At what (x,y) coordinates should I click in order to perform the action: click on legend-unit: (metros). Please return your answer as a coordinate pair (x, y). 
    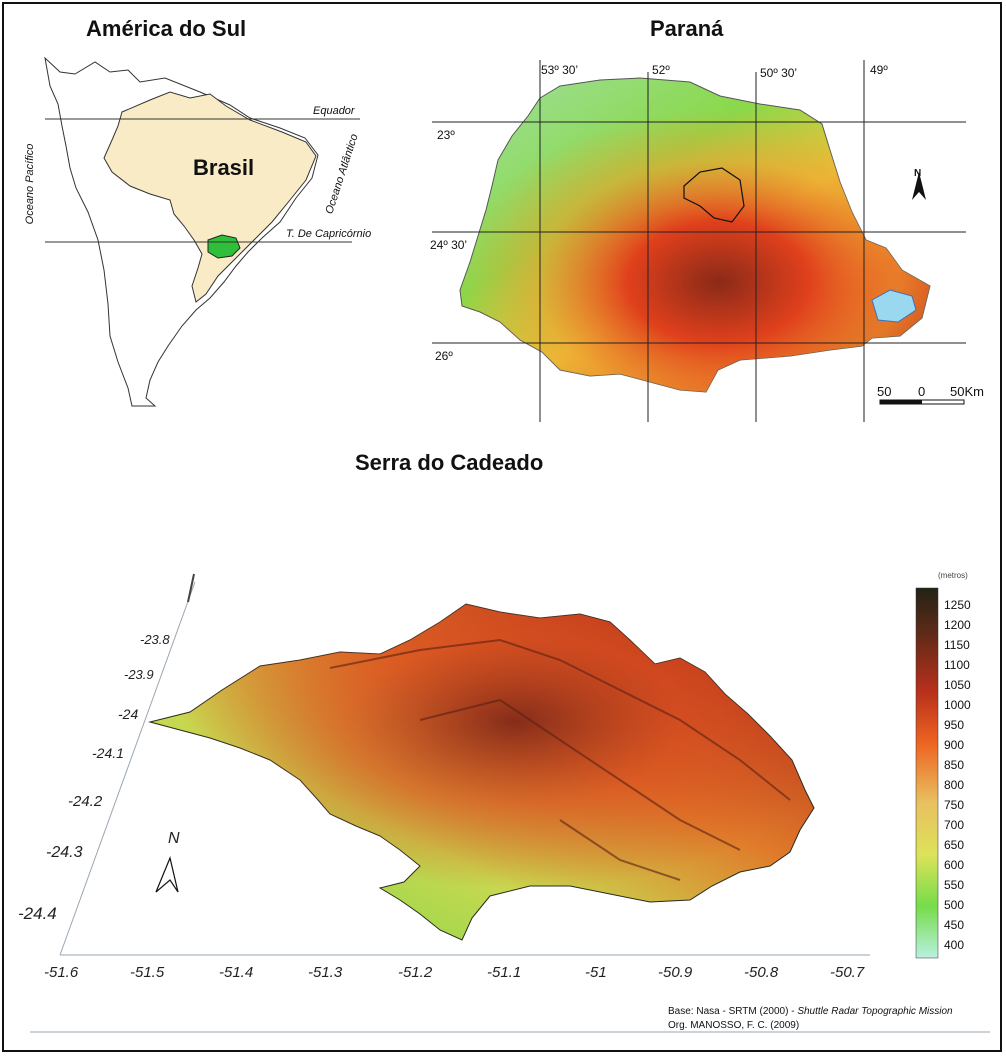
    Looking at the image, I should click on (953, 575).